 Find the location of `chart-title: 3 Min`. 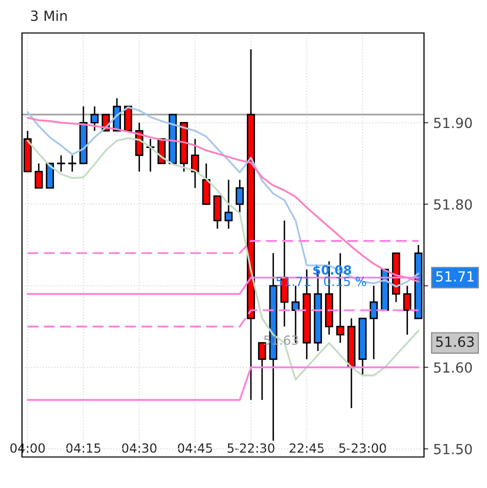

chart-title: 3 Min is located at coordinates (49, 16).